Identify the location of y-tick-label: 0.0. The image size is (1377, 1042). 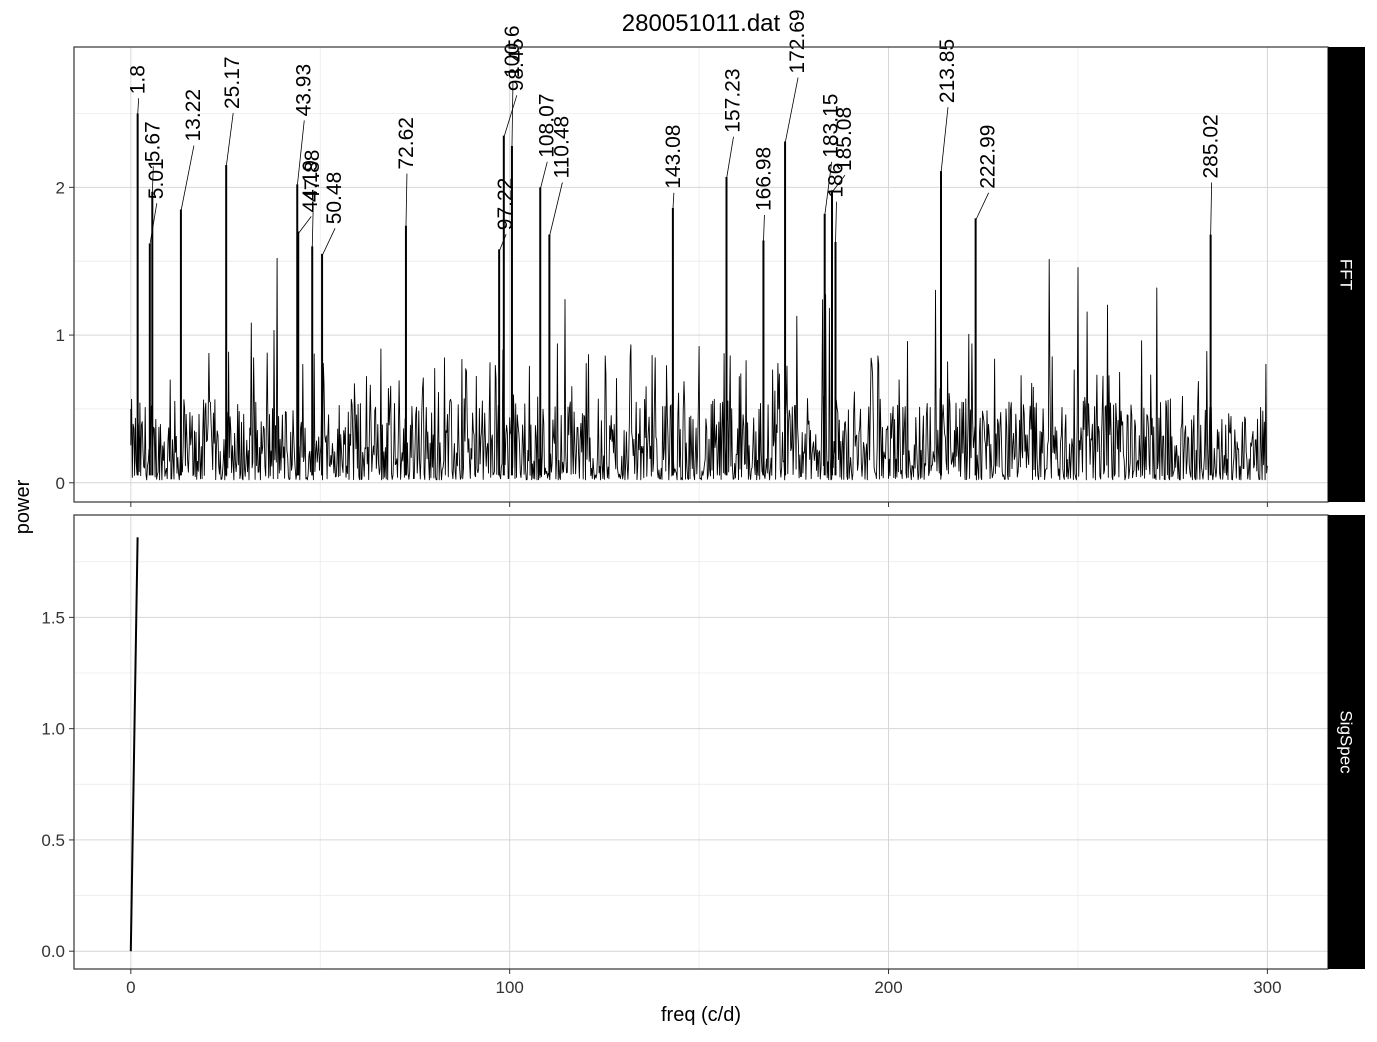
(53, 951).